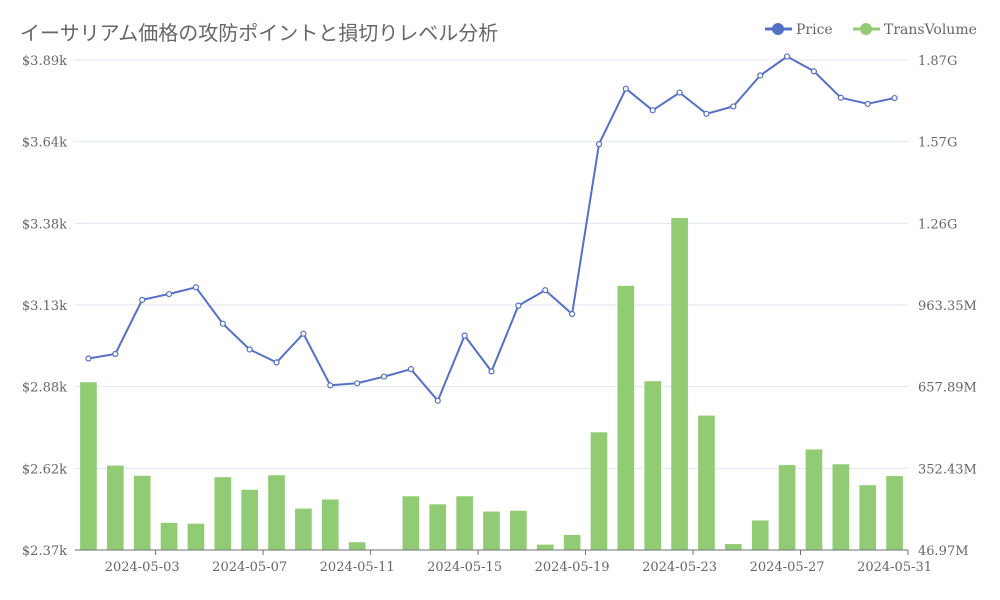 The height and width of the screenshot is (600, 1000). Describe the element at coordinates (937, 143) in the screenshot. I see `y-right-tick-label: 1.57G` at that location.